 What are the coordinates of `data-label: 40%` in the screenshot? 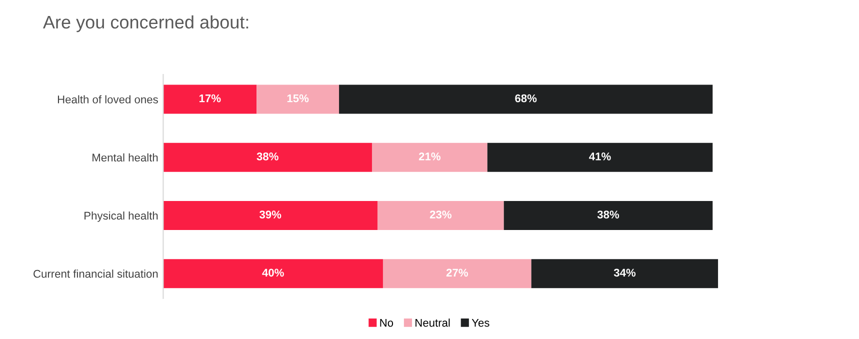 It's located at (273, 272).